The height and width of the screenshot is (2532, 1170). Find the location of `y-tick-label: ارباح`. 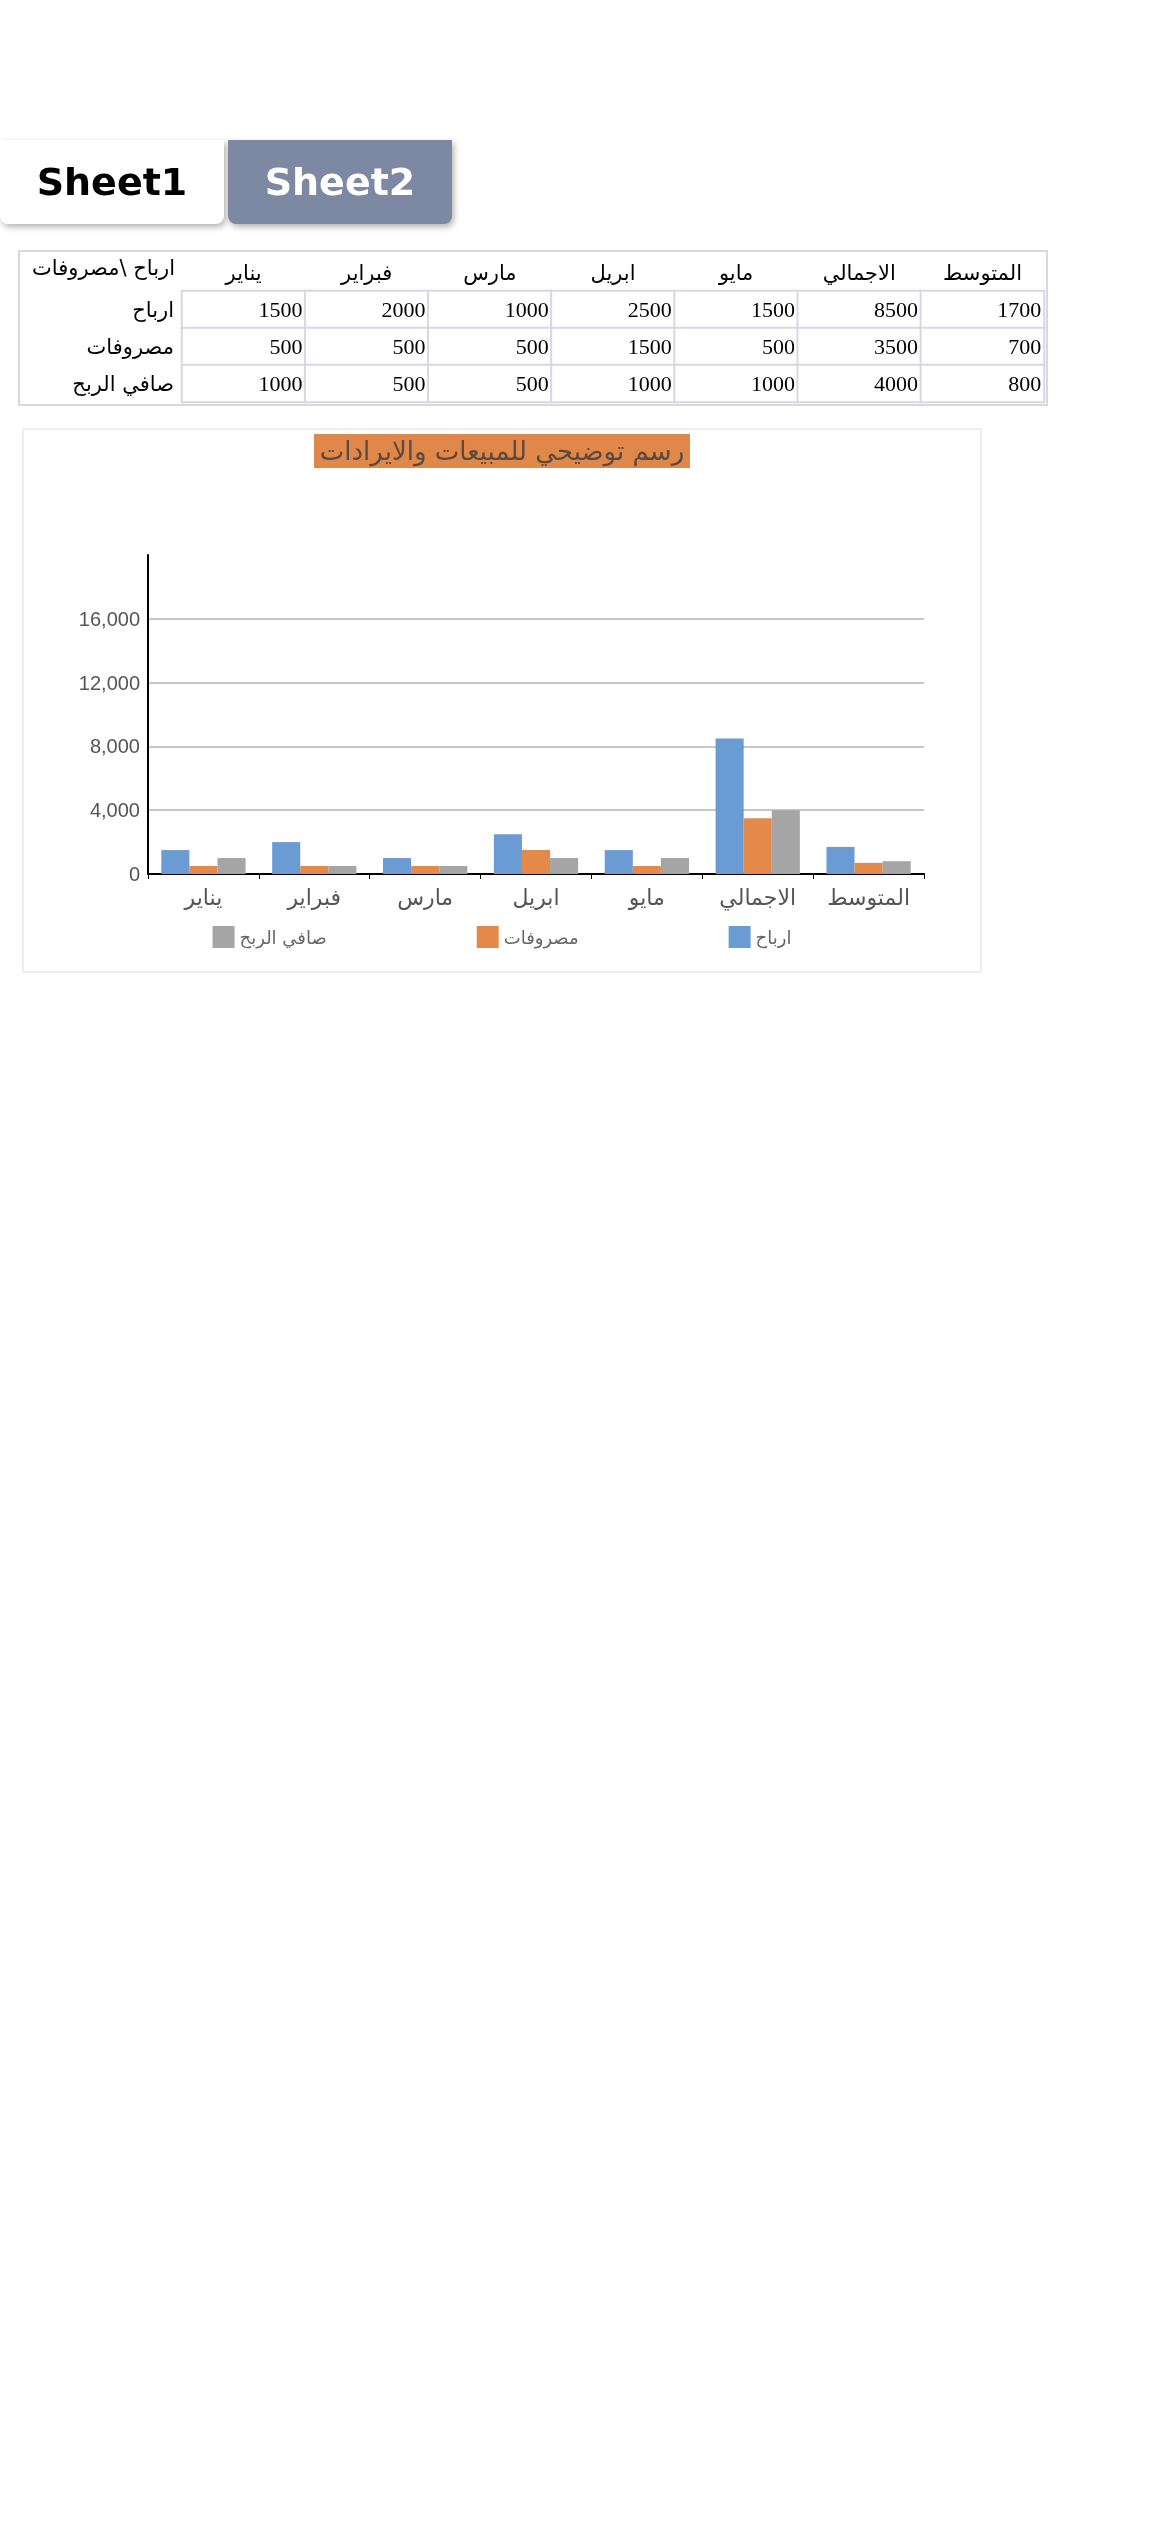

y-tick-label: ارباح is located at coordinates (153, 309).